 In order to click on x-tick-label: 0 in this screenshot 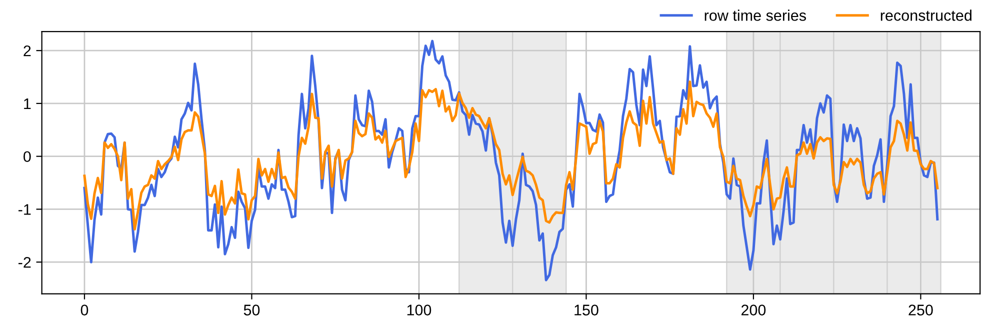, I will do `click(84, 310)`.